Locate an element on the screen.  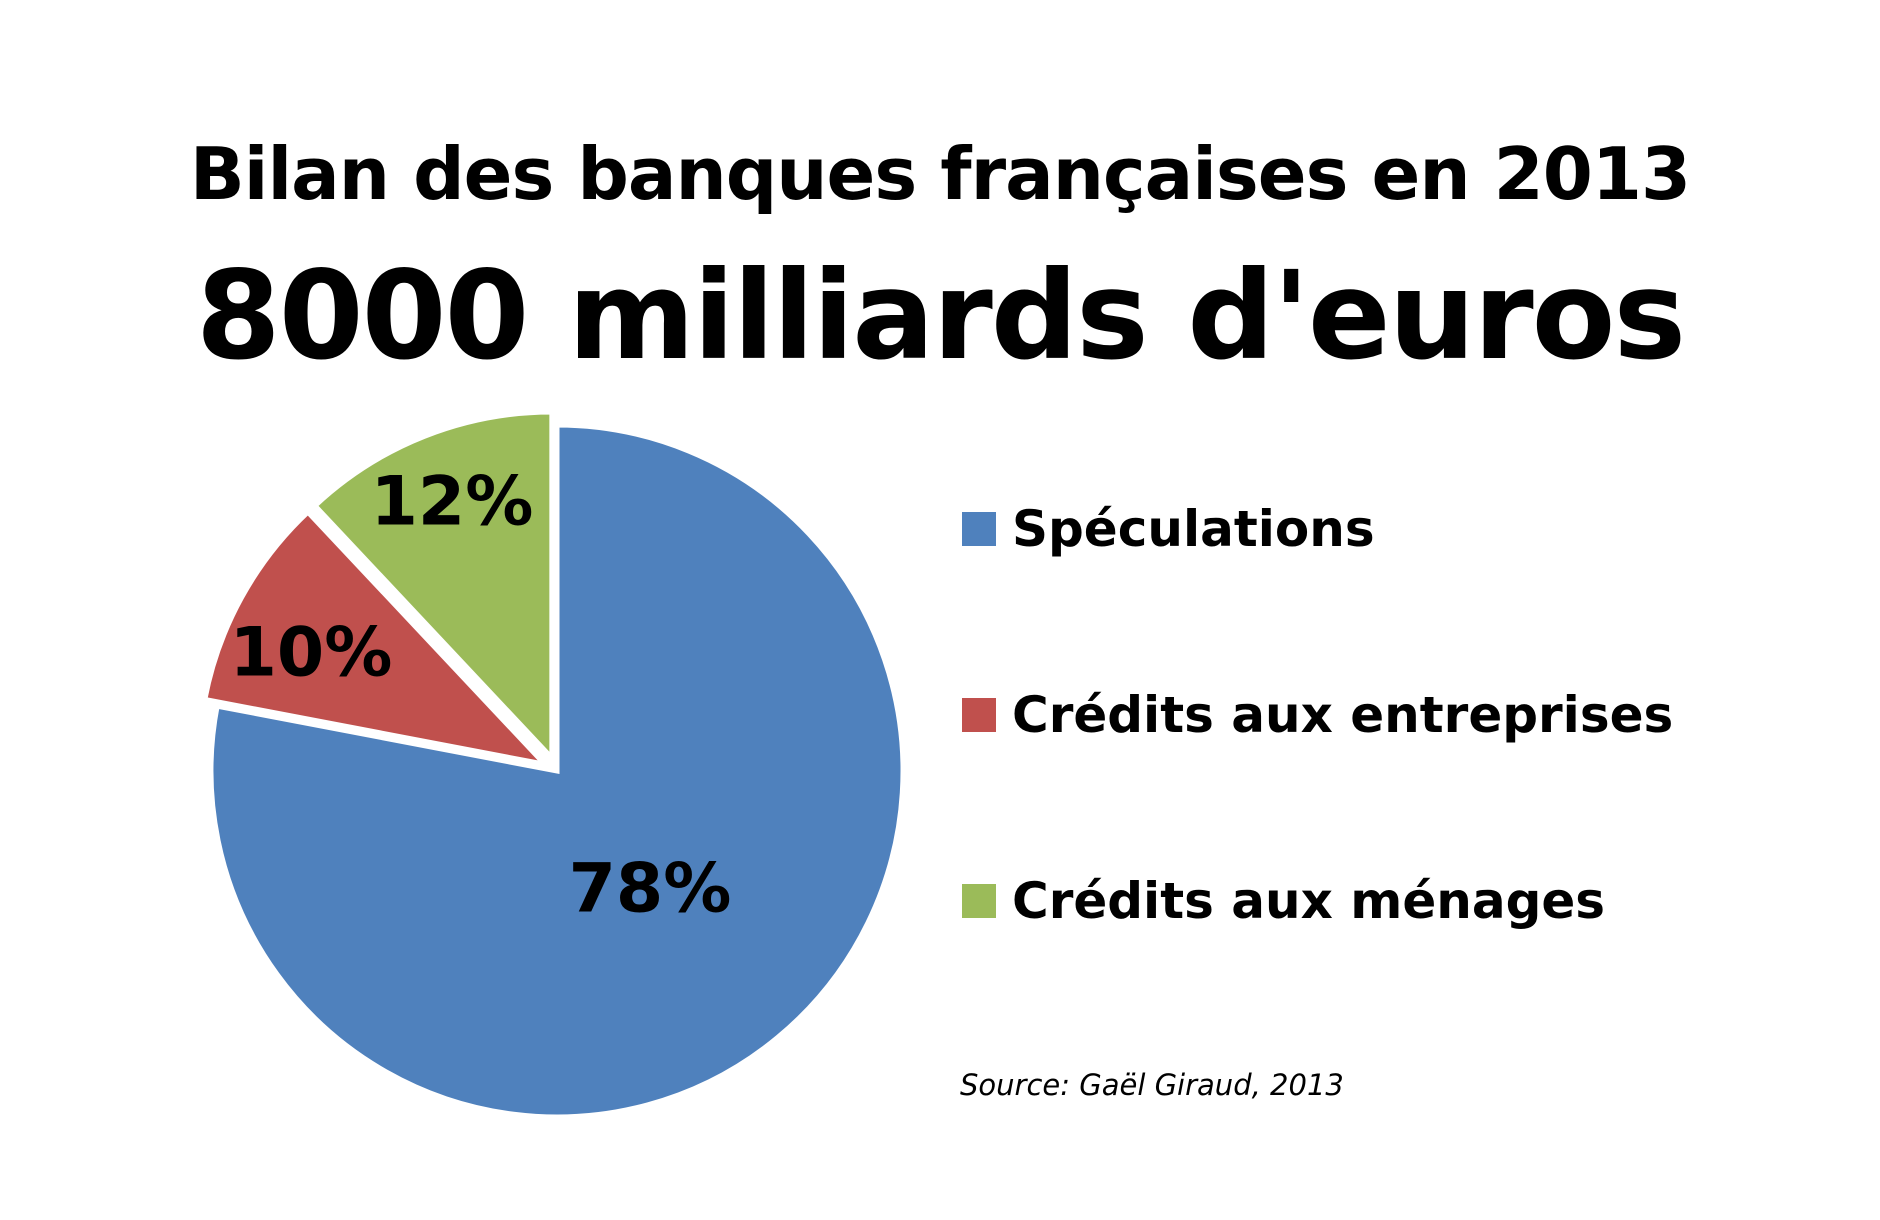
legend-label: Spéculations is located at coordinates (1193, 529).